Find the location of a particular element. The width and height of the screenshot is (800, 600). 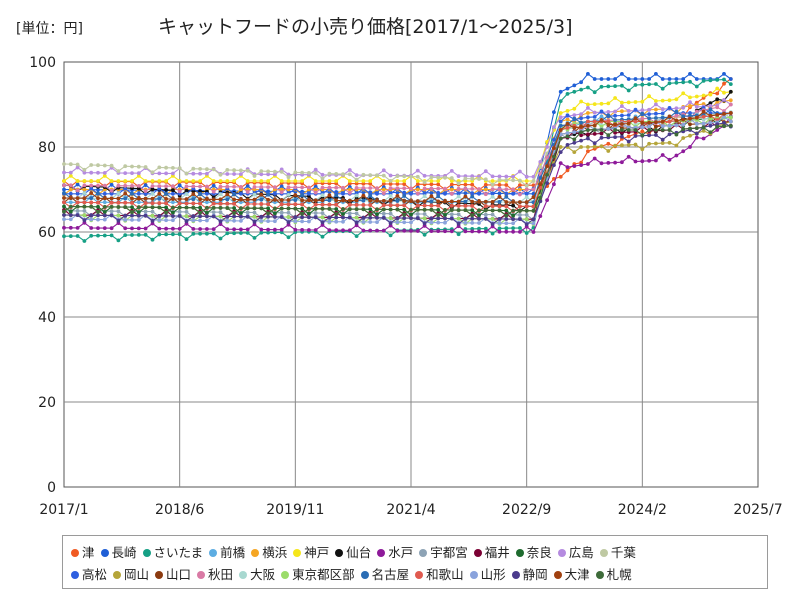

legend-label: 前橋 is located at coordinates (233, 552).